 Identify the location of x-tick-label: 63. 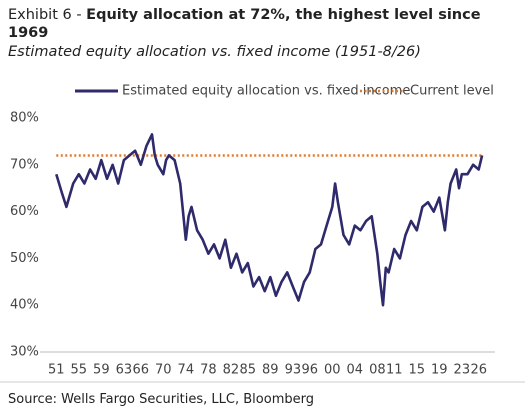
(124, 370).